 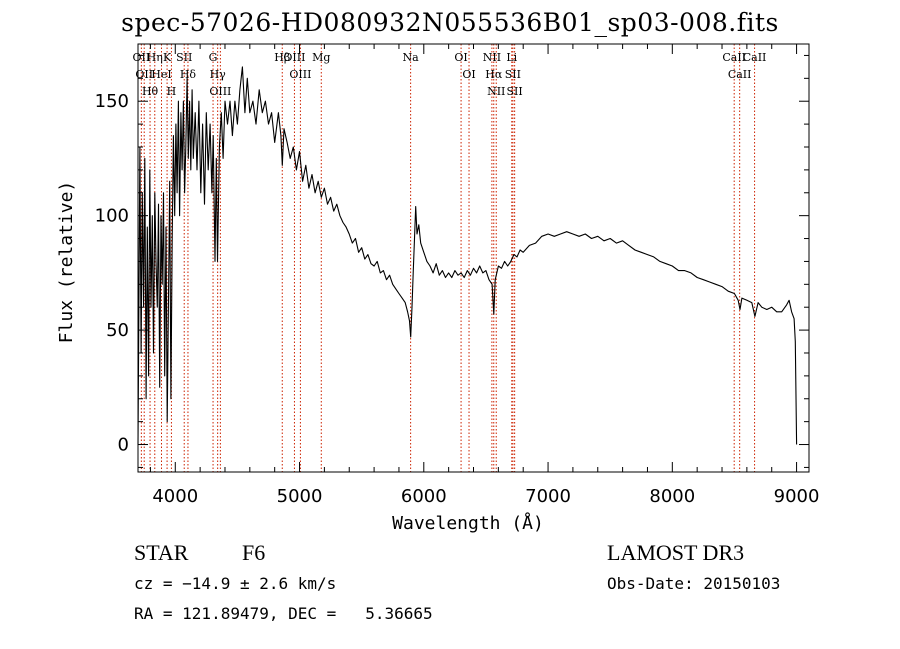 What do you see at coordinates (117, 330) in the screenshot?
I see `y-tick-label: 50` at bounding box center [117, 330].